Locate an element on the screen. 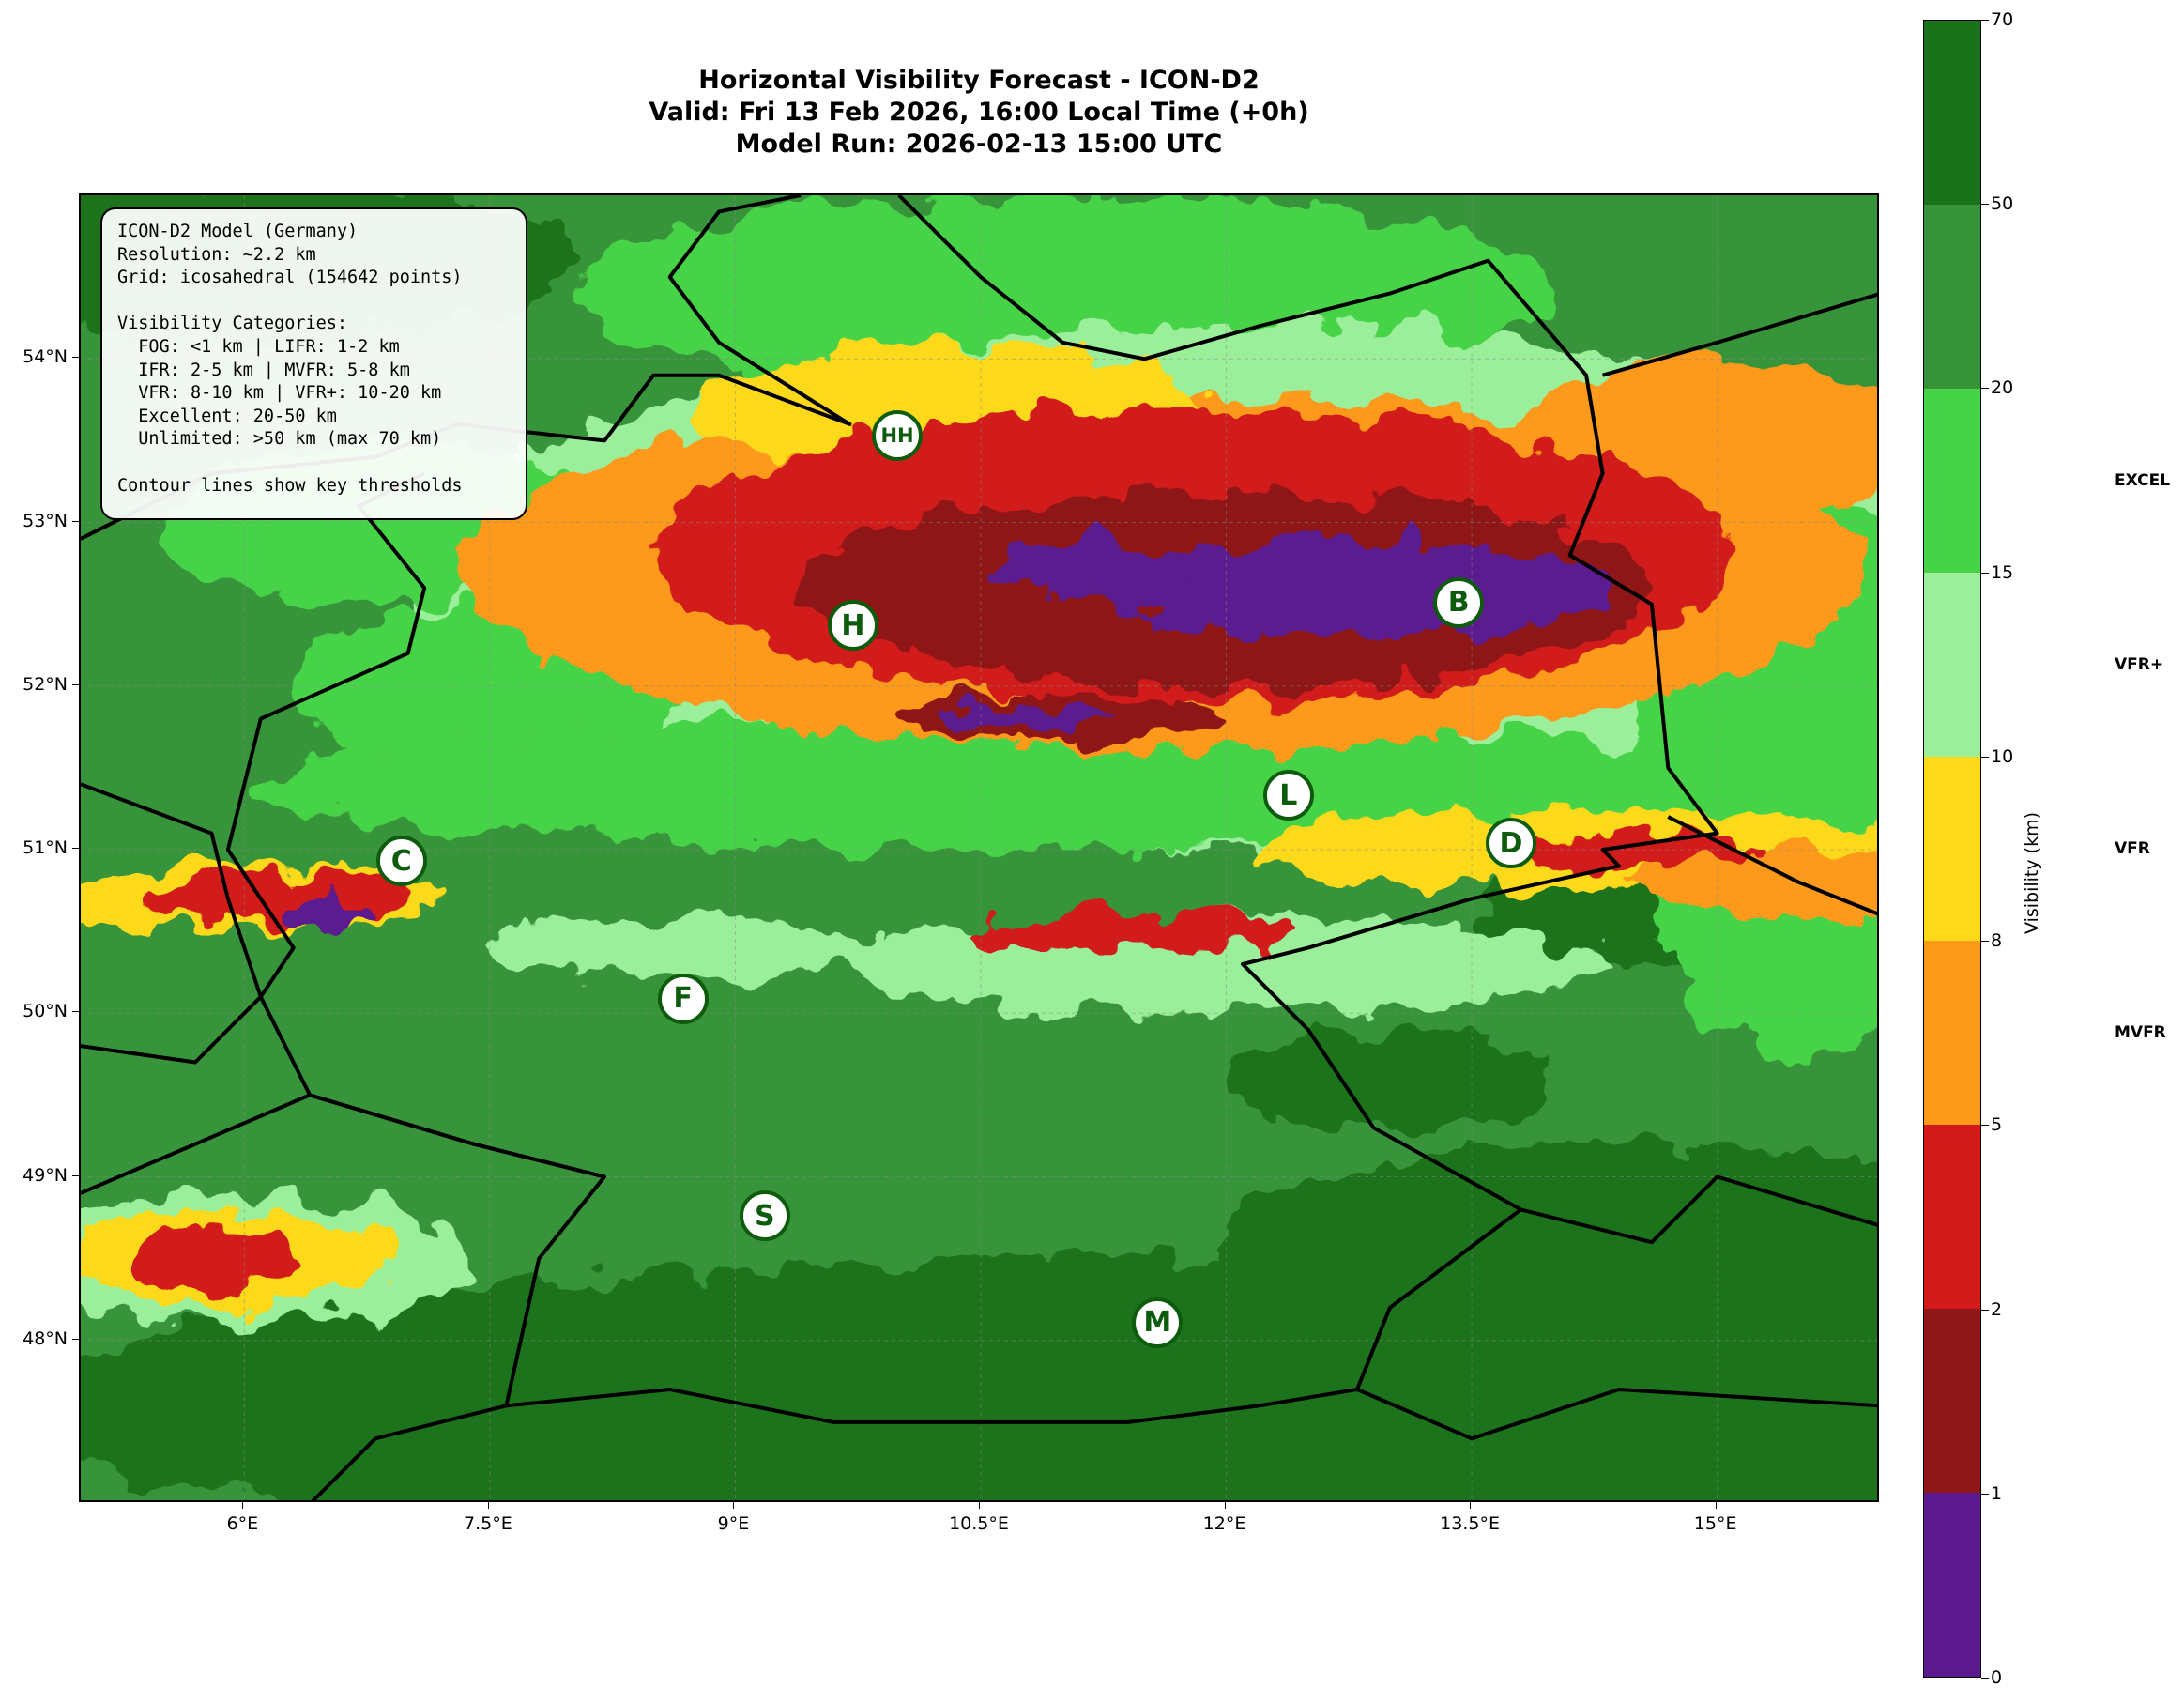  info-line: IFR: 2-5 km | MVFR: 5-8 km is located at coordinates (263, 370).